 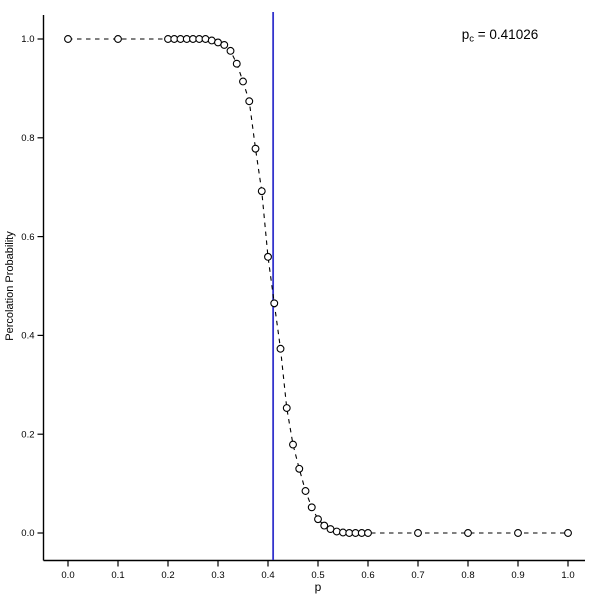 What do you see at coordinates (217, 575) in the screenshot?
I see `x-tick-label: 0.3` at bounding box center [217, 575].